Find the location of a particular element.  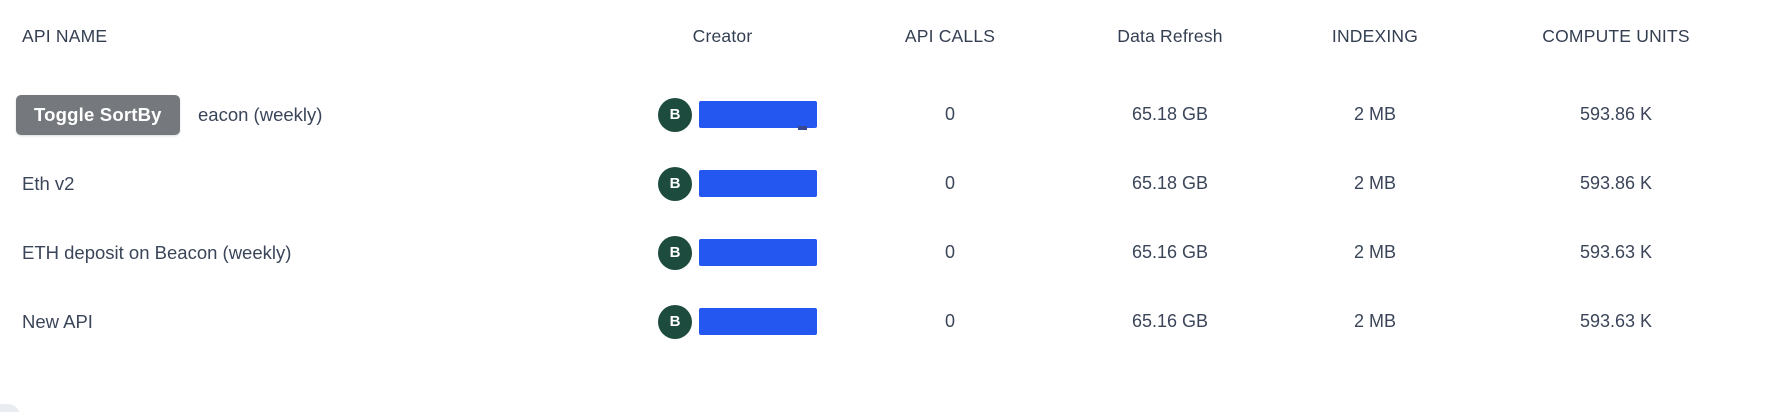

api-name-text: New API is located at coordinates (57, 321).